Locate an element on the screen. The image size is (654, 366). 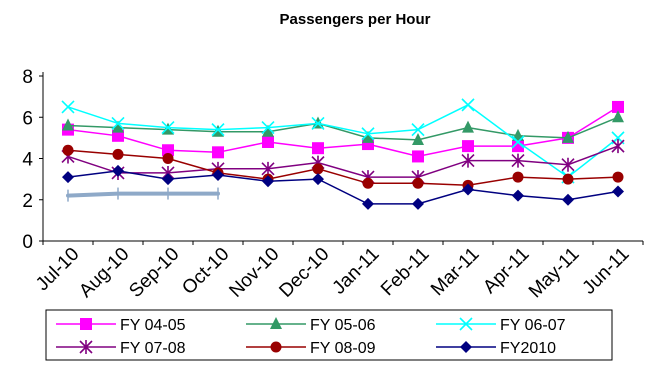
series-fy2010 is located at coordinates (343, 187).